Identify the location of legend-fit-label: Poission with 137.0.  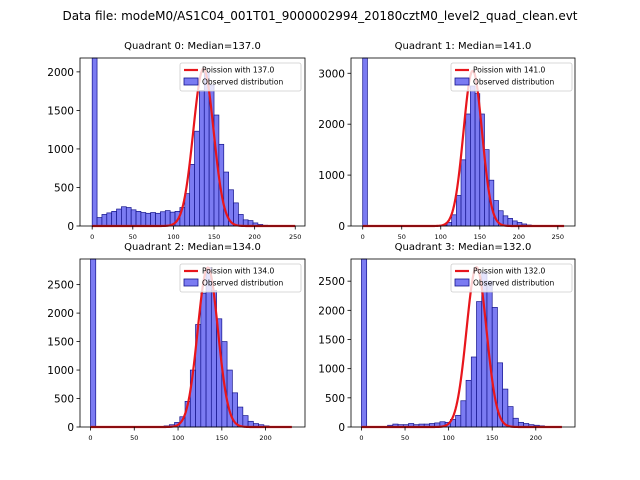
(238, 70).